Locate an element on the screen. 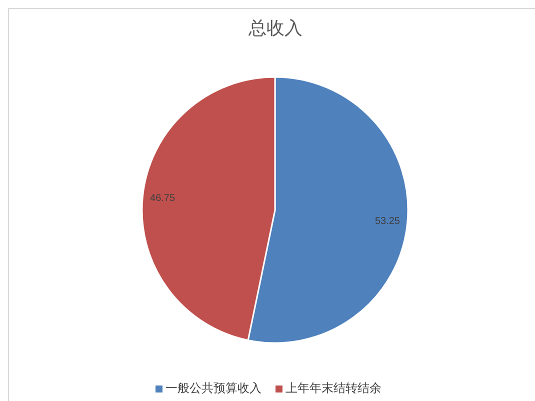 The width and height of the screenshot is (535, 401). data-label: 53.25 is located at coordinates (387, 222).